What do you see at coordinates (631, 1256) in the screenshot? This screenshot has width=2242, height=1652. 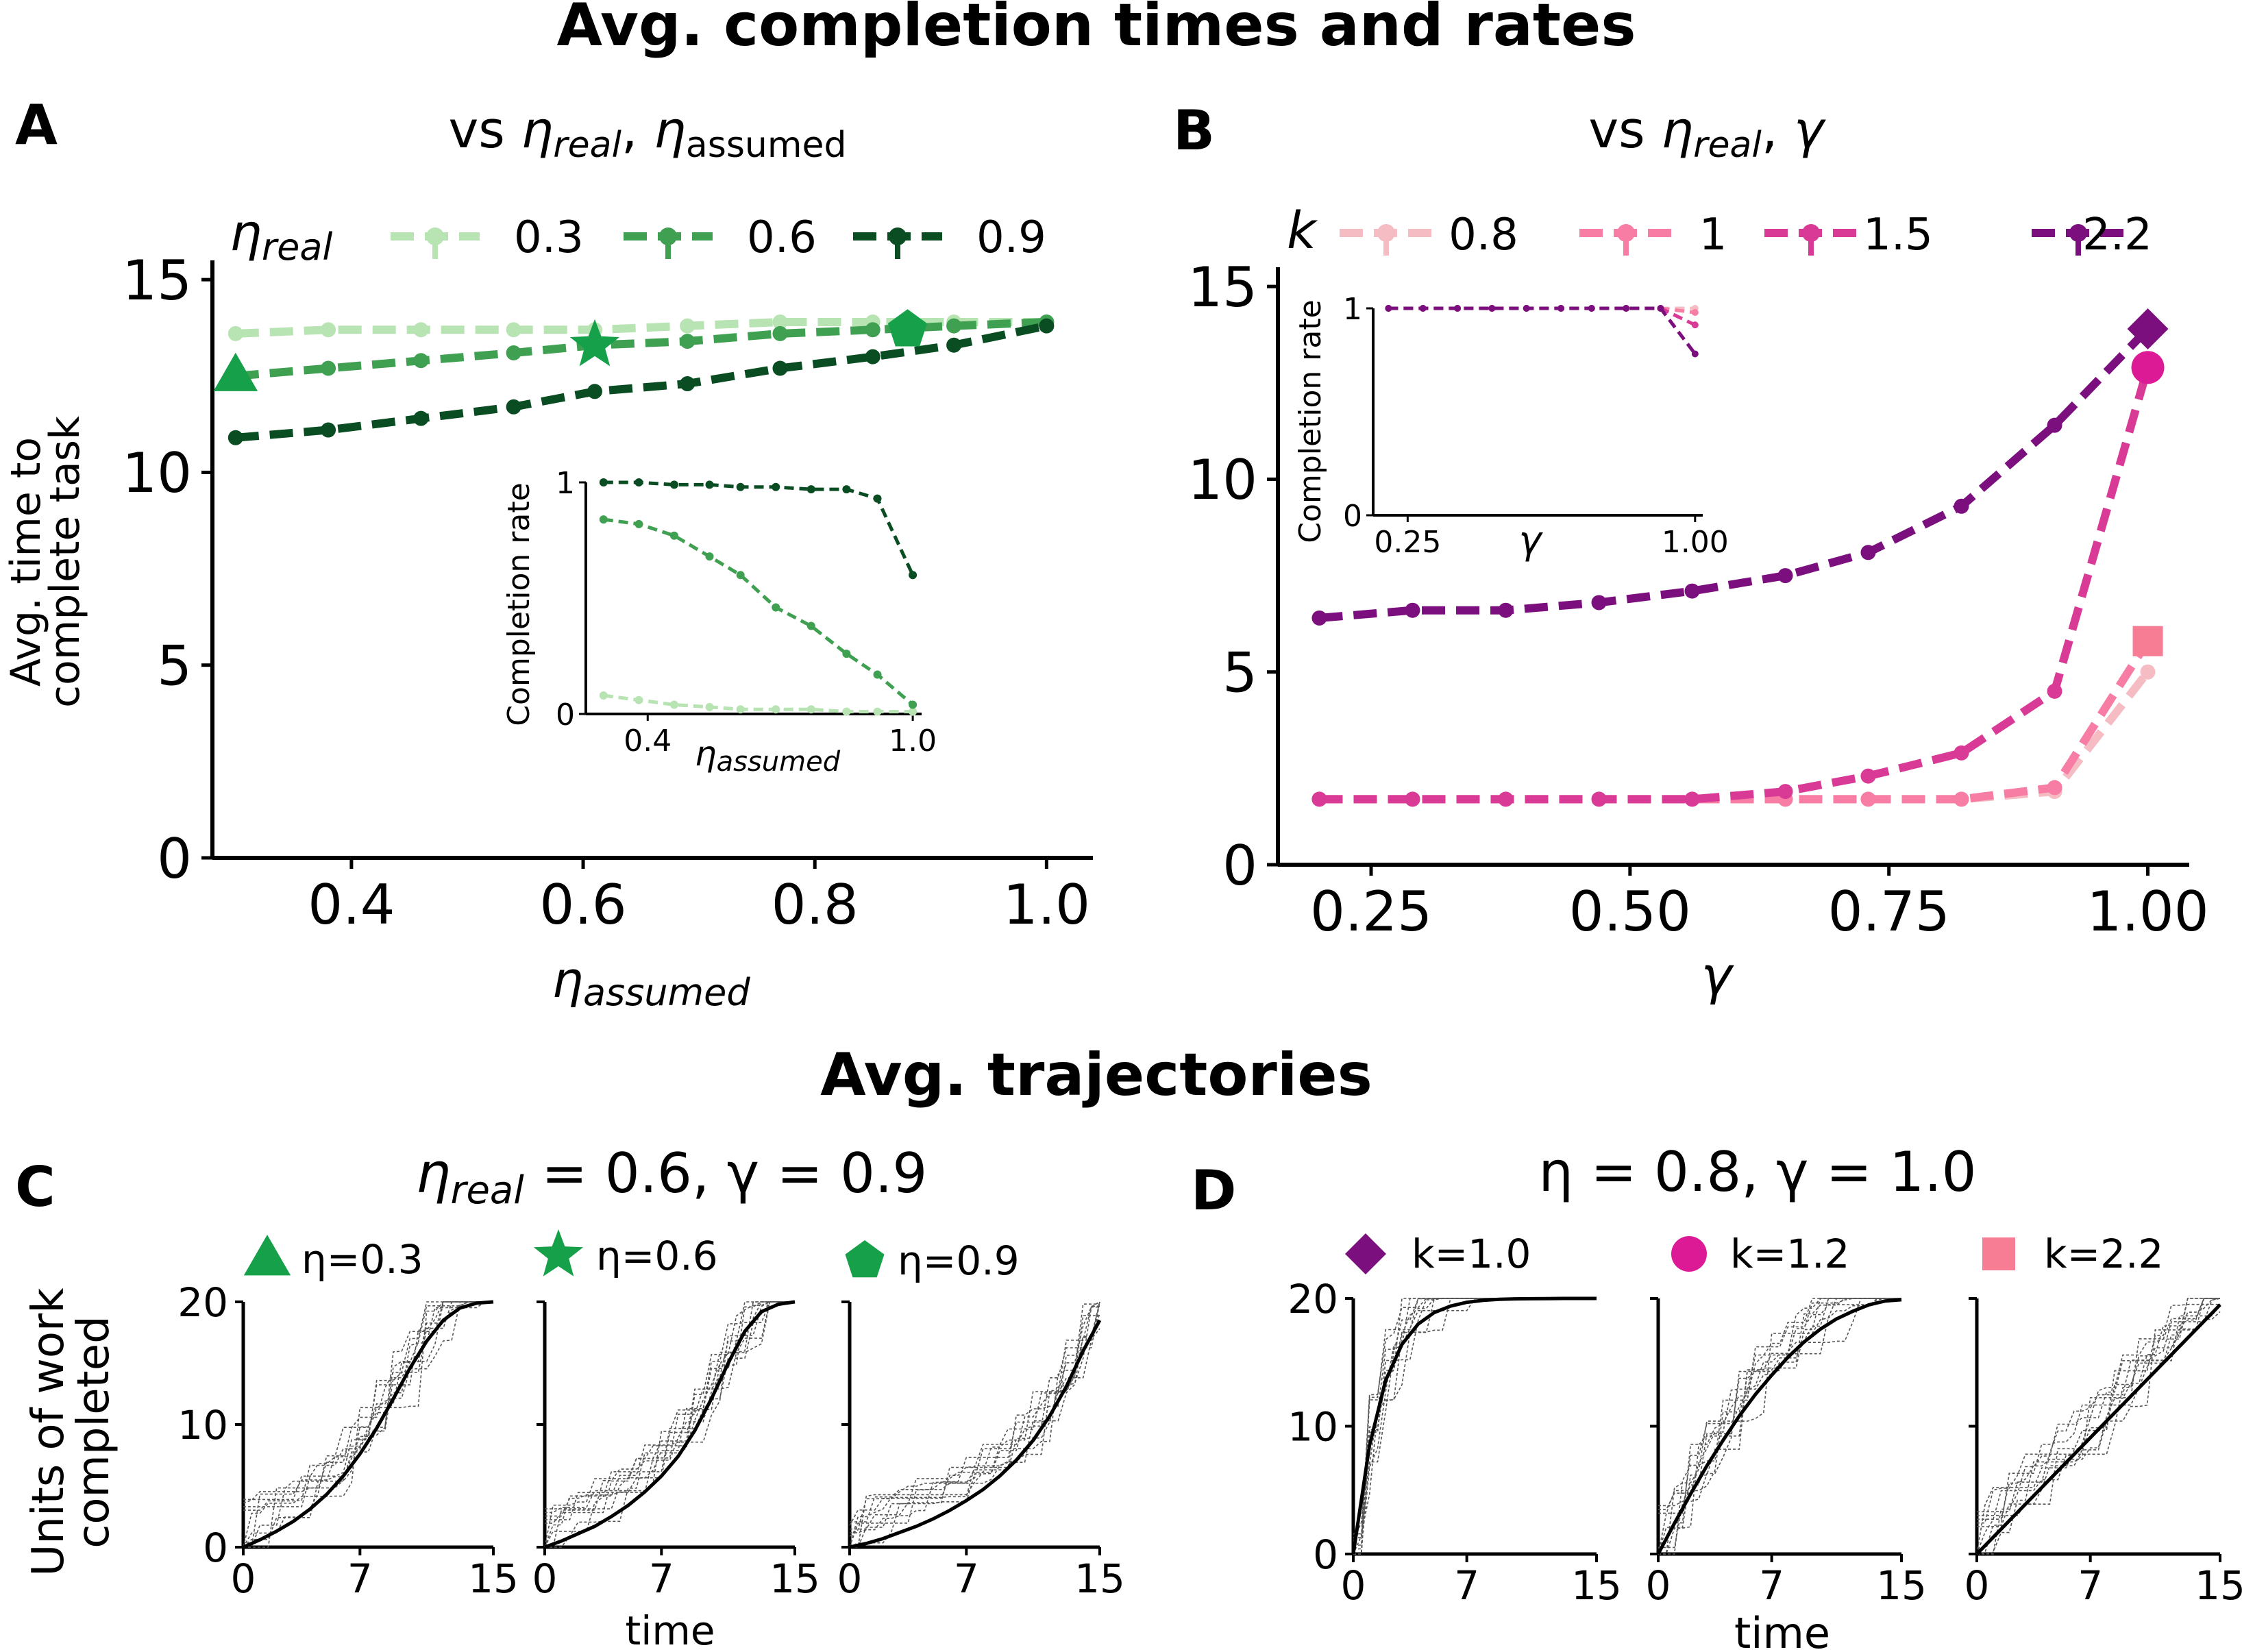 I see `panel-c-legend: η=0.3 η=0.6 η=0.9` at bounding box center [631, 1256].